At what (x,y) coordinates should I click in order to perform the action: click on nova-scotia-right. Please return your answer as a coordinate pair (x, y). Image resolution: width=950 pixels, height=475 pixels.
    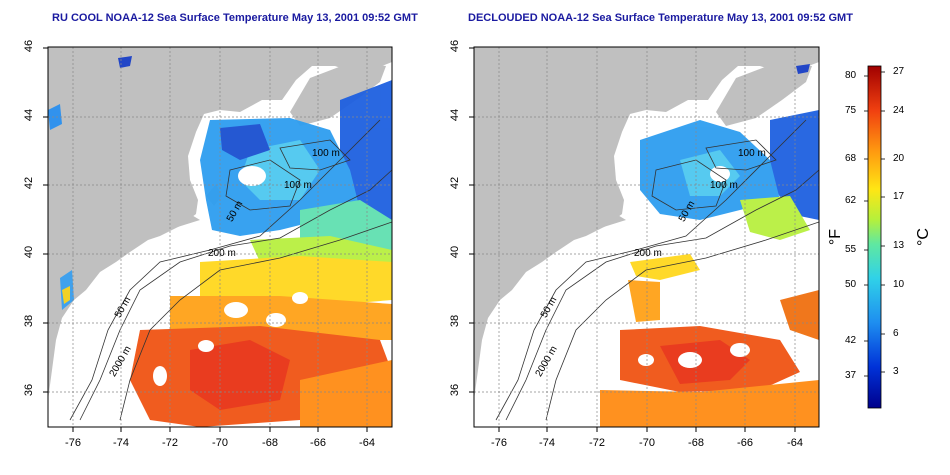
    Looking at the image, I should click on (764, 94).